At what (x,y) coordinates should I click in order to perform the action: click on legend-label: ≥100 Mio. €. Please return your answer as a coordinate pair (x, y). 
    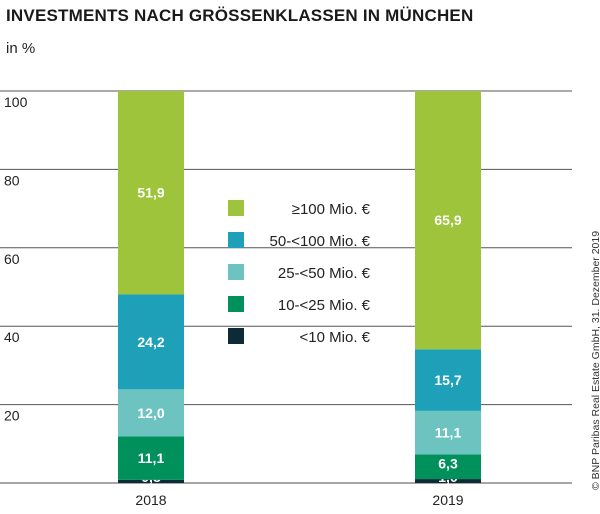
    Looking at the image, I should click on (331, 209).